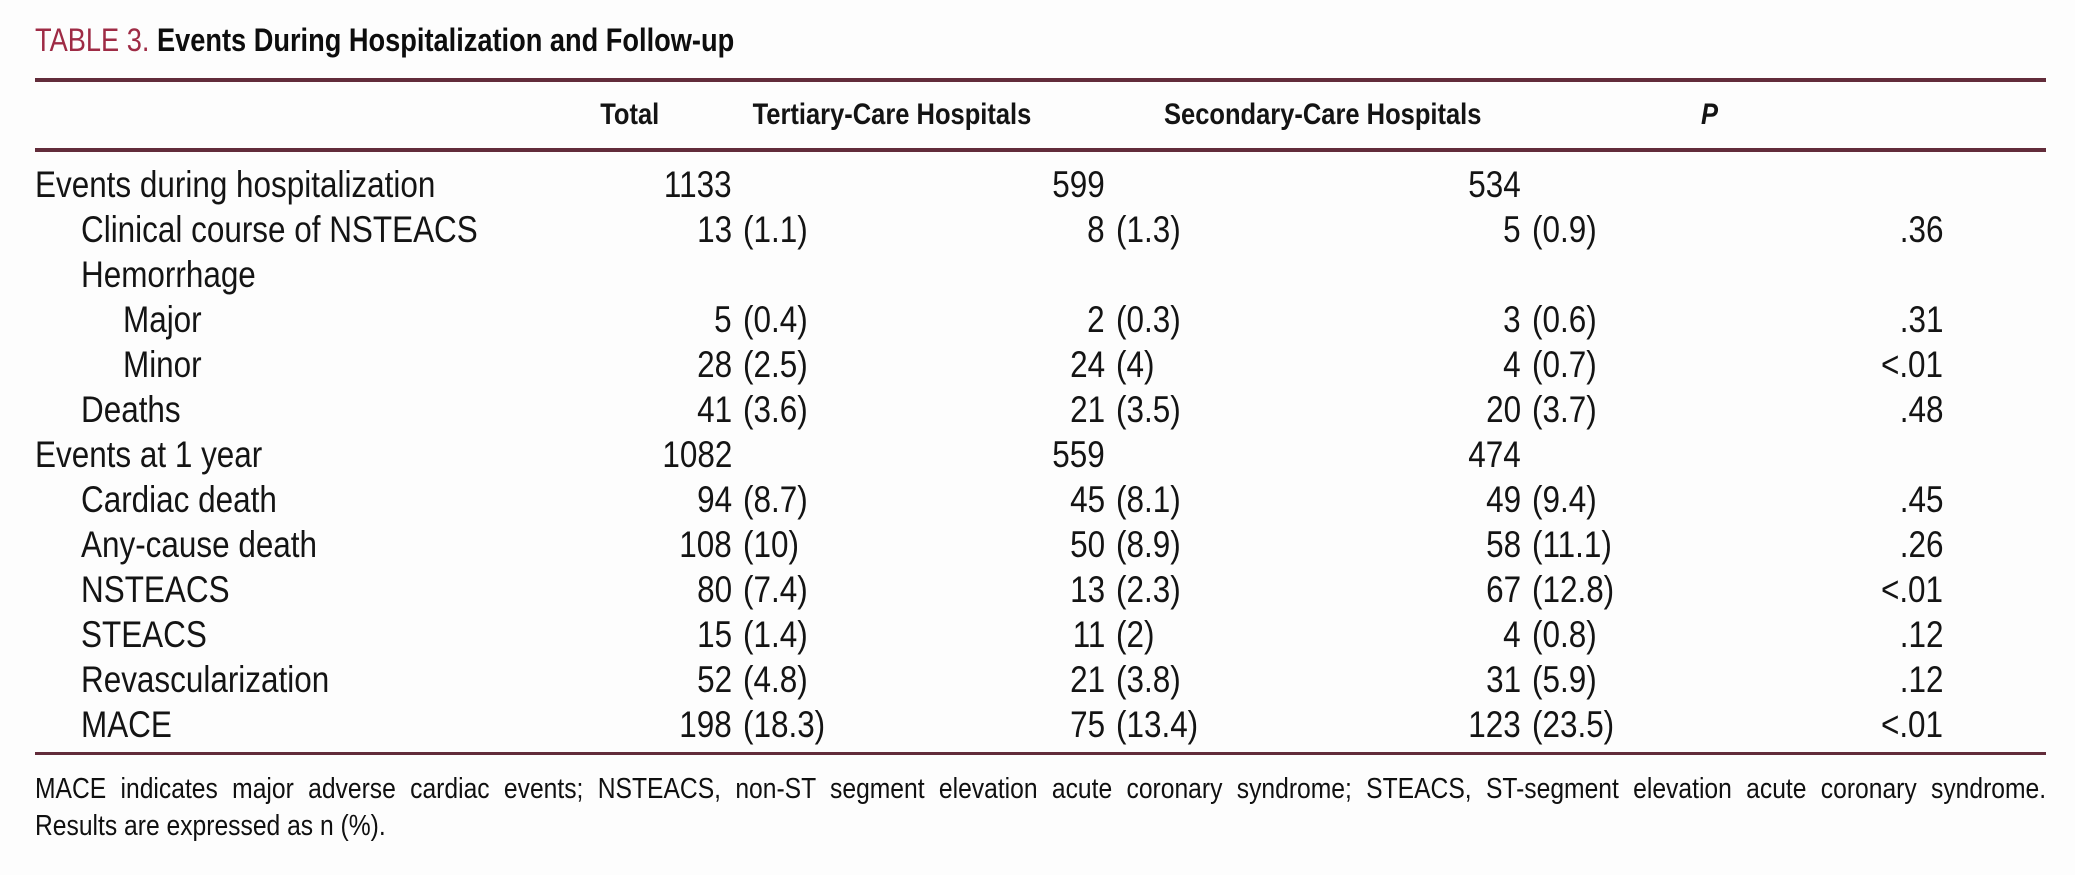  I want to click on column-header-tertiary: Tertiary-Care Hospitals, so click(892, 114).